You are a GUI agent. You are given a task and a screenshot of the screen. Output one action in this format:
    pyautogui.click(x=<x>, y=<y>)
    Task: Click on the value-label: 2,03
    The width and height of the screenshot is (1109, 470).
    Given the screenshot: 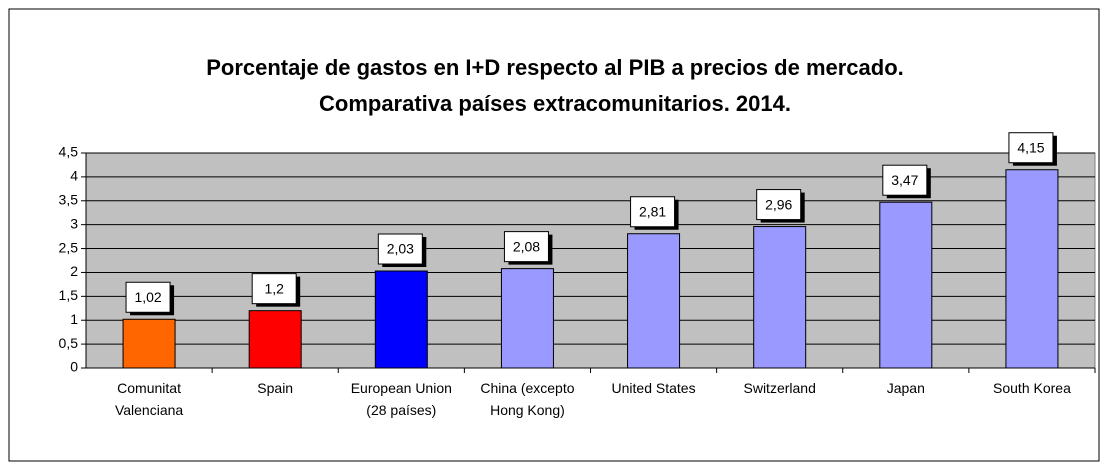 What is the action you would take?
    pyautogui.click(x=400, y=249)
    